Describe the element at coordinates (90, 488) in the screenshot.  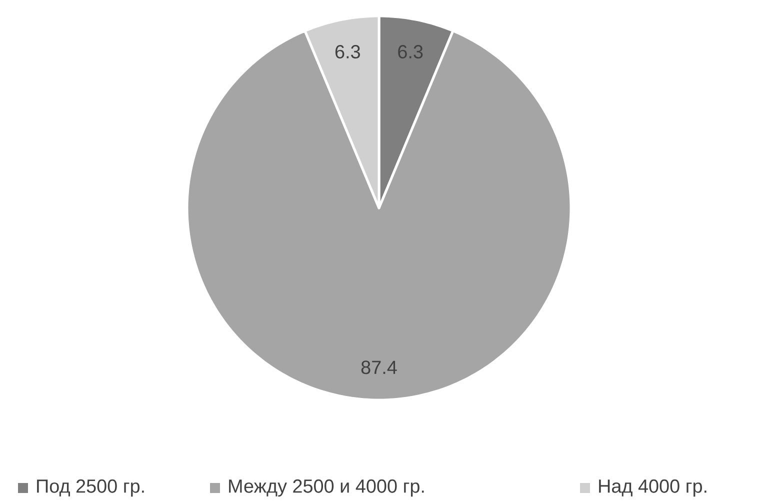
I see `legend-label: Под 2500 гр.` at that location.